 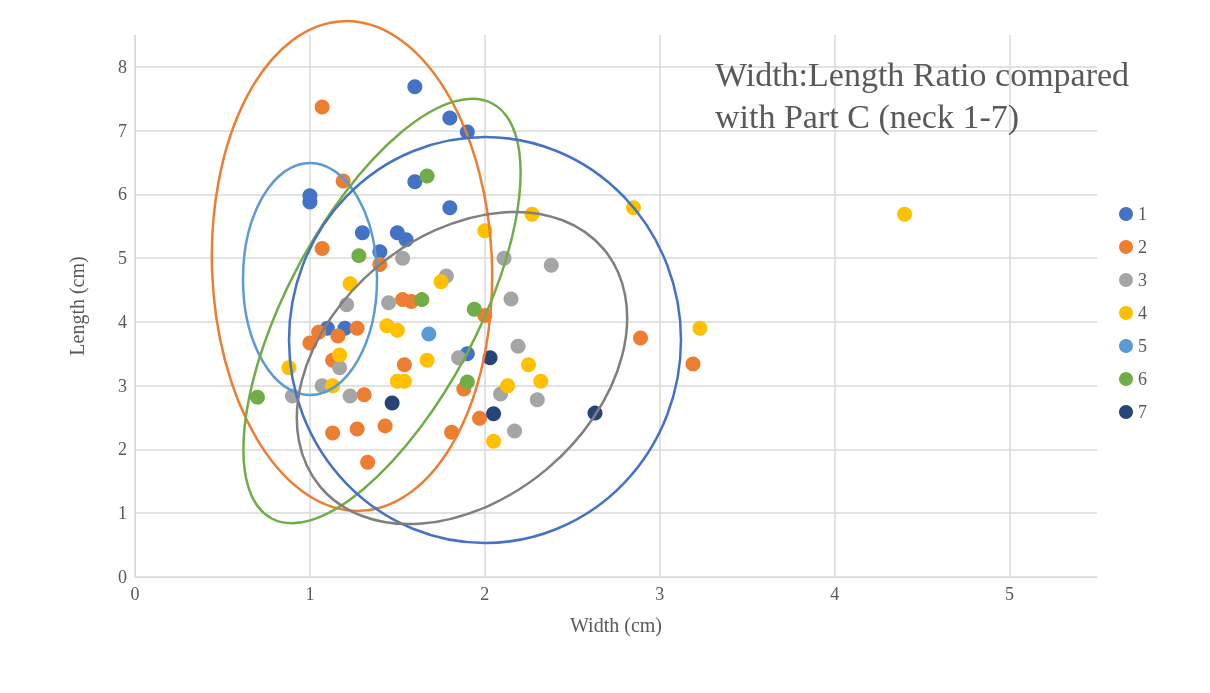 I want to click on y-tick-label: 4, so click(x=122, y=321).